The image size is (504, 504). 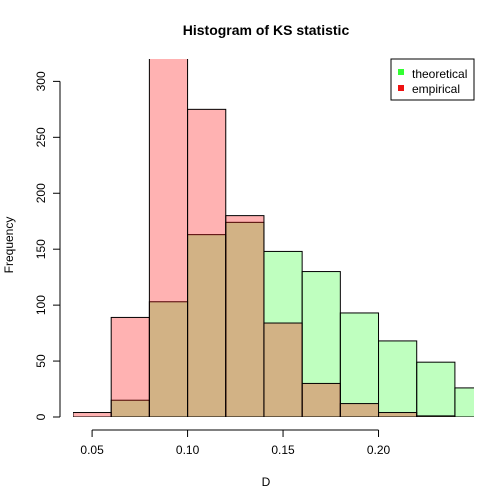 What do you see at coordinates (41, 361) in the screenshot?
I see `y-tick-label: 50` at bounding box center [41, 361].